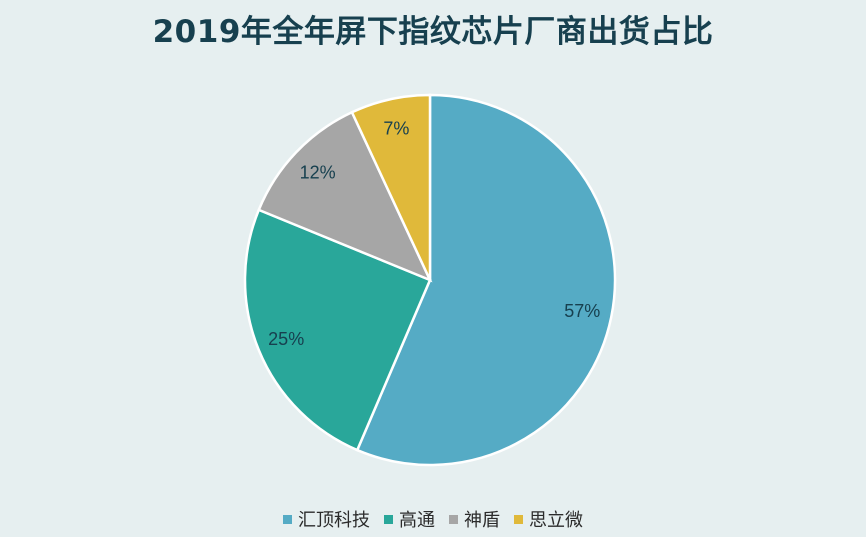 The image size is (866, 537). Describe the element at coordinates (556, 520) in the screenshot. I see `legend-label: 思立微` at that location.